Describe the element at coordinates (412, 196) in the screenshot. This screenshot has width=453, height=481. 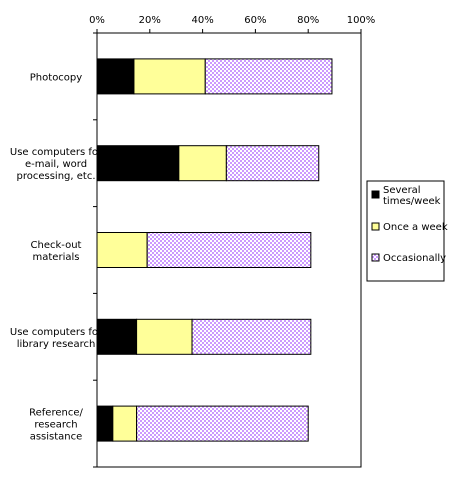
I see `legend-label: Several times/week` at that location.